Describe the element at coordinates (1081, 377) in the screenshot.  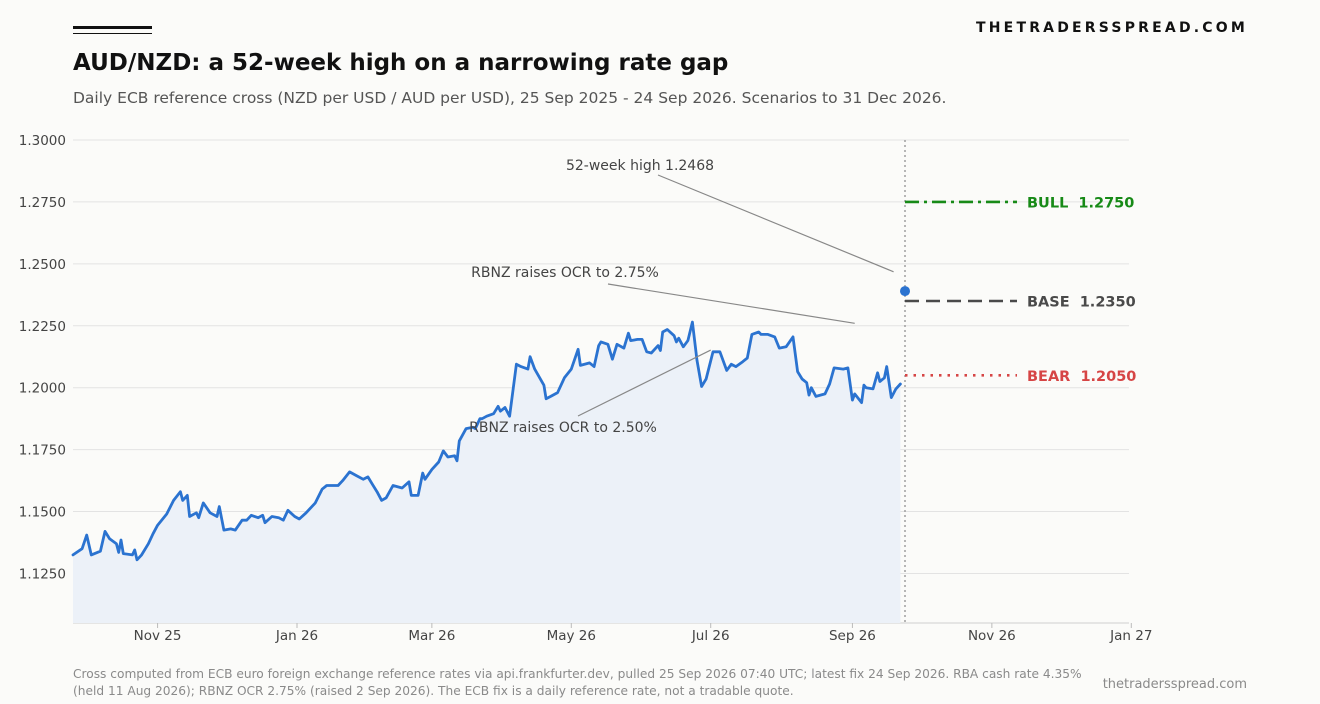
I see `scenario-label-bear: BEAR 1.2050` at that location.